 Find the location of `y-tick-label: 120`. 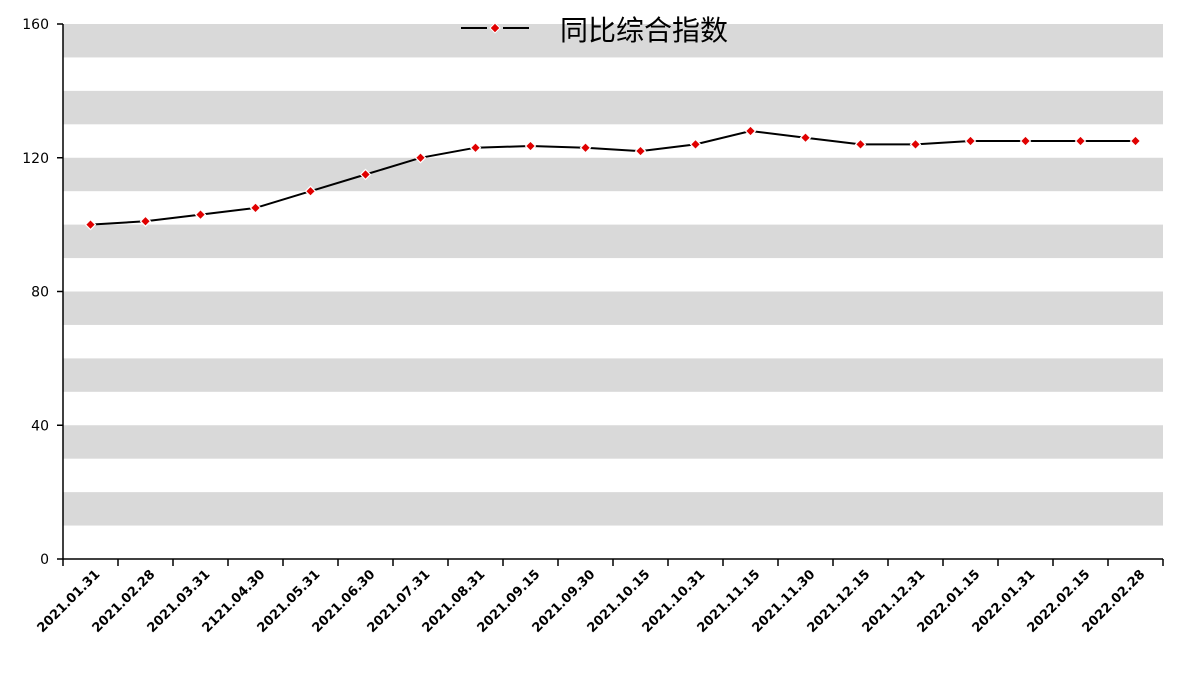

y-tick-label: 120 is located at coordinates (35, 159).